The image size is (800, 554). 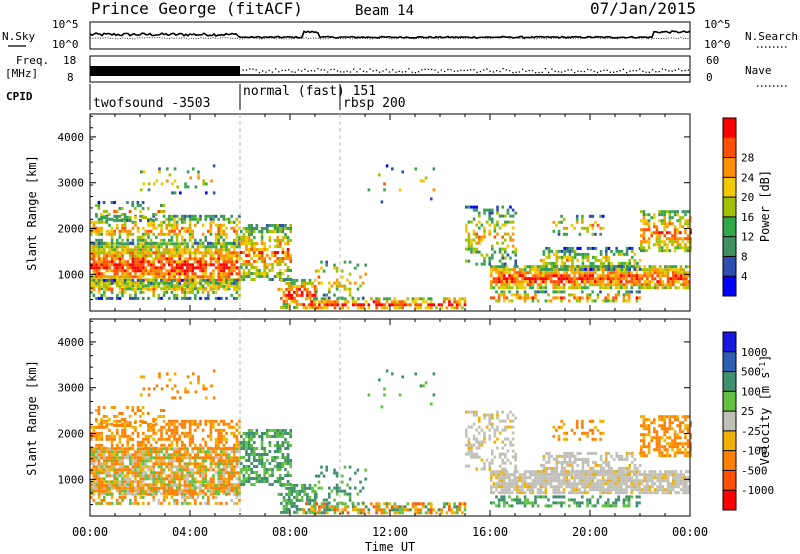 I want to click on freq-label-line1: Freq., so click(x=32, y=60).